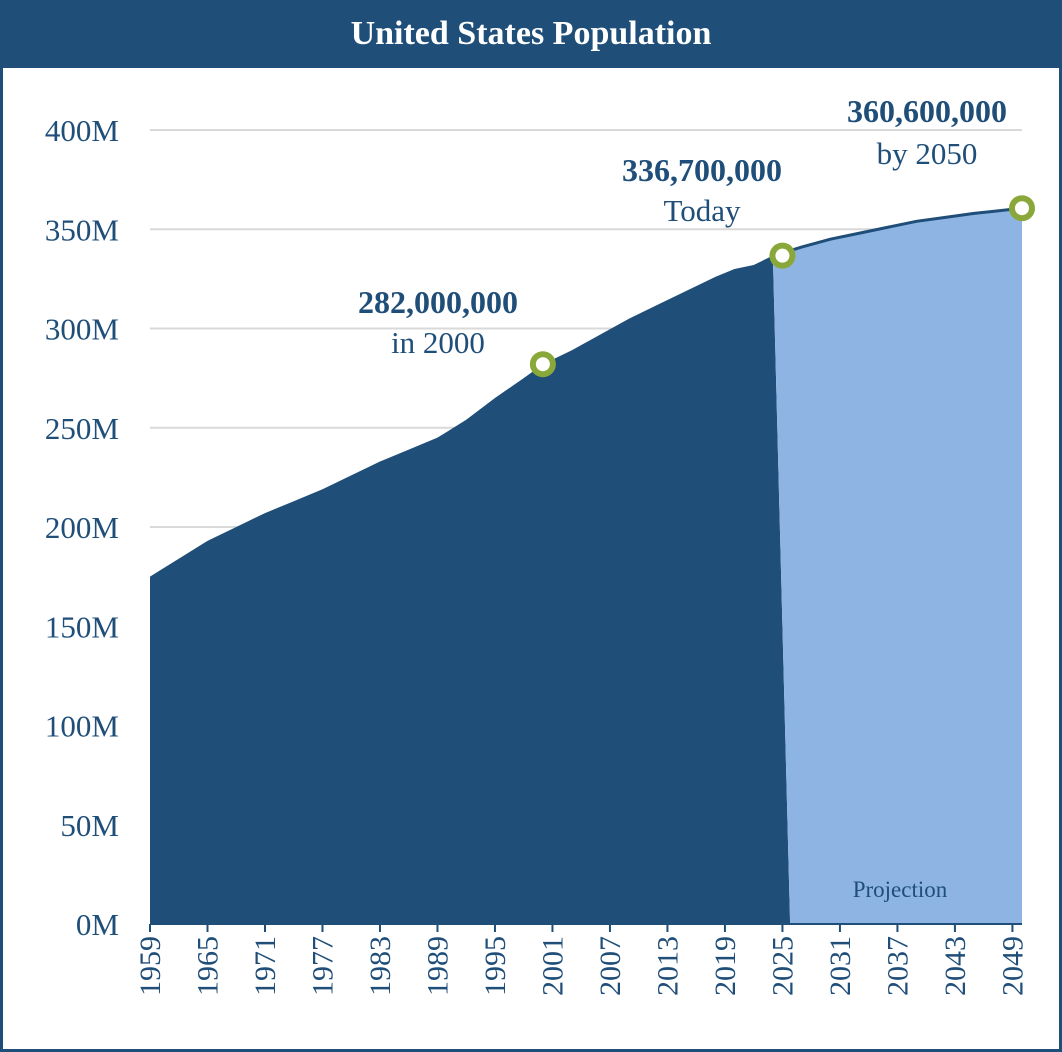 The height and width of the screenshot is (1052, 1062). I want to click on x-tick-label: 1971, so click(265, 966).